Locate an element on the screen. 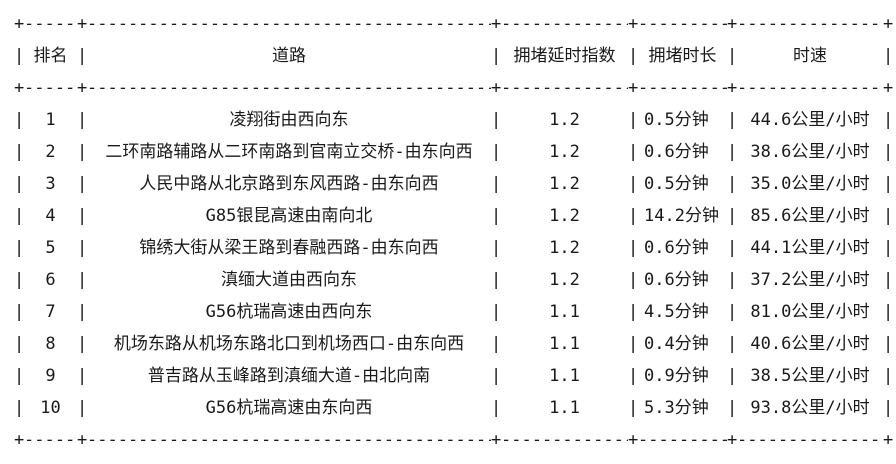 The width and height of the screenshot is (896, 464). table-row: | 4 | G85银昆高速由南向北 | 1.2 | 14.2分钟 | 85.6公里/小时 | is located at coordinates (453, 216).